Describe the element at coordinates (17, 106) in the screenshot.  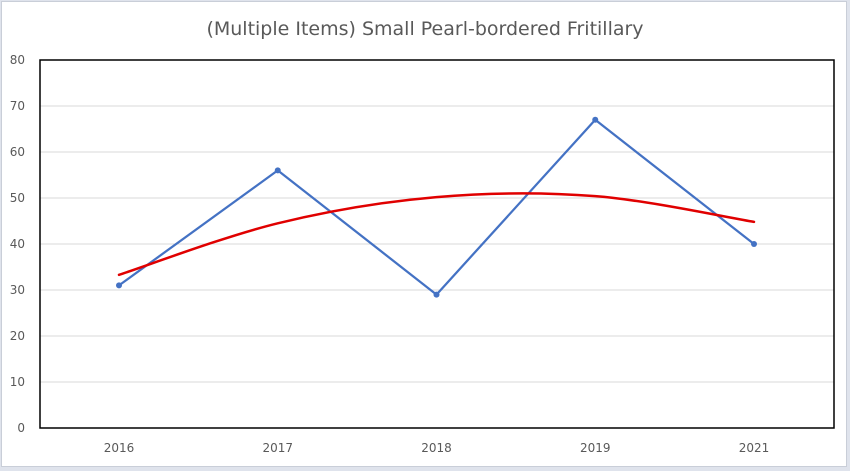
I see `y-tick-label: 70` at that location.